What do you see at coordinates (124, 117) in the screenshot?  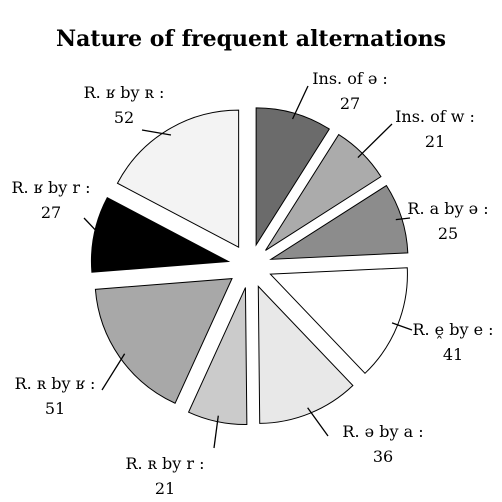 I see `slice-value-8: 52` at bounding box center [124, 117].